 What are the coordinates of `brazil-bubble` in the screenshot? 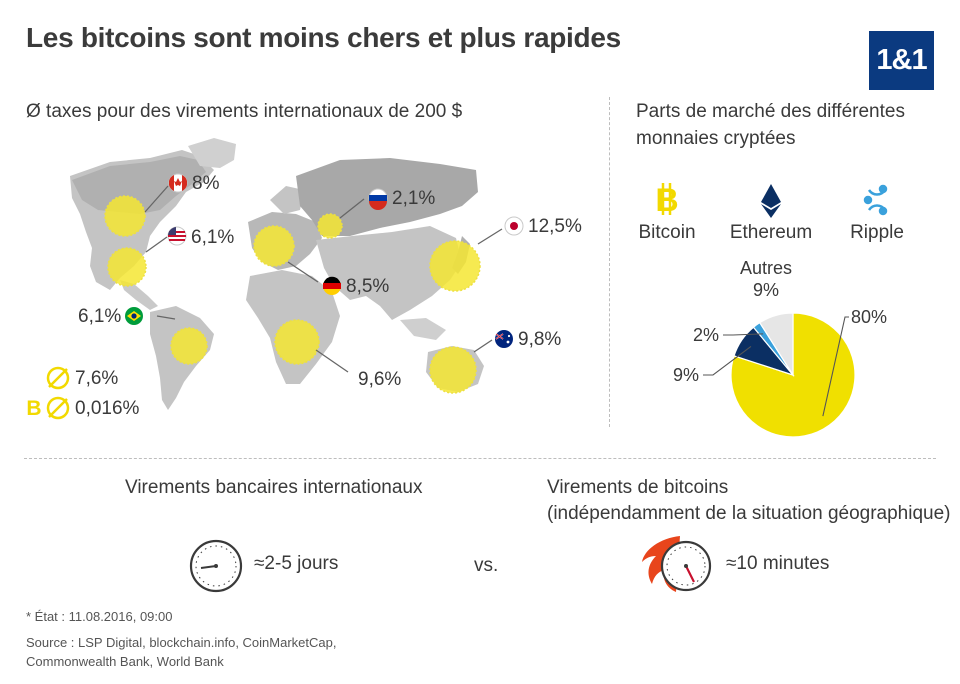 It's located at (189, 346).